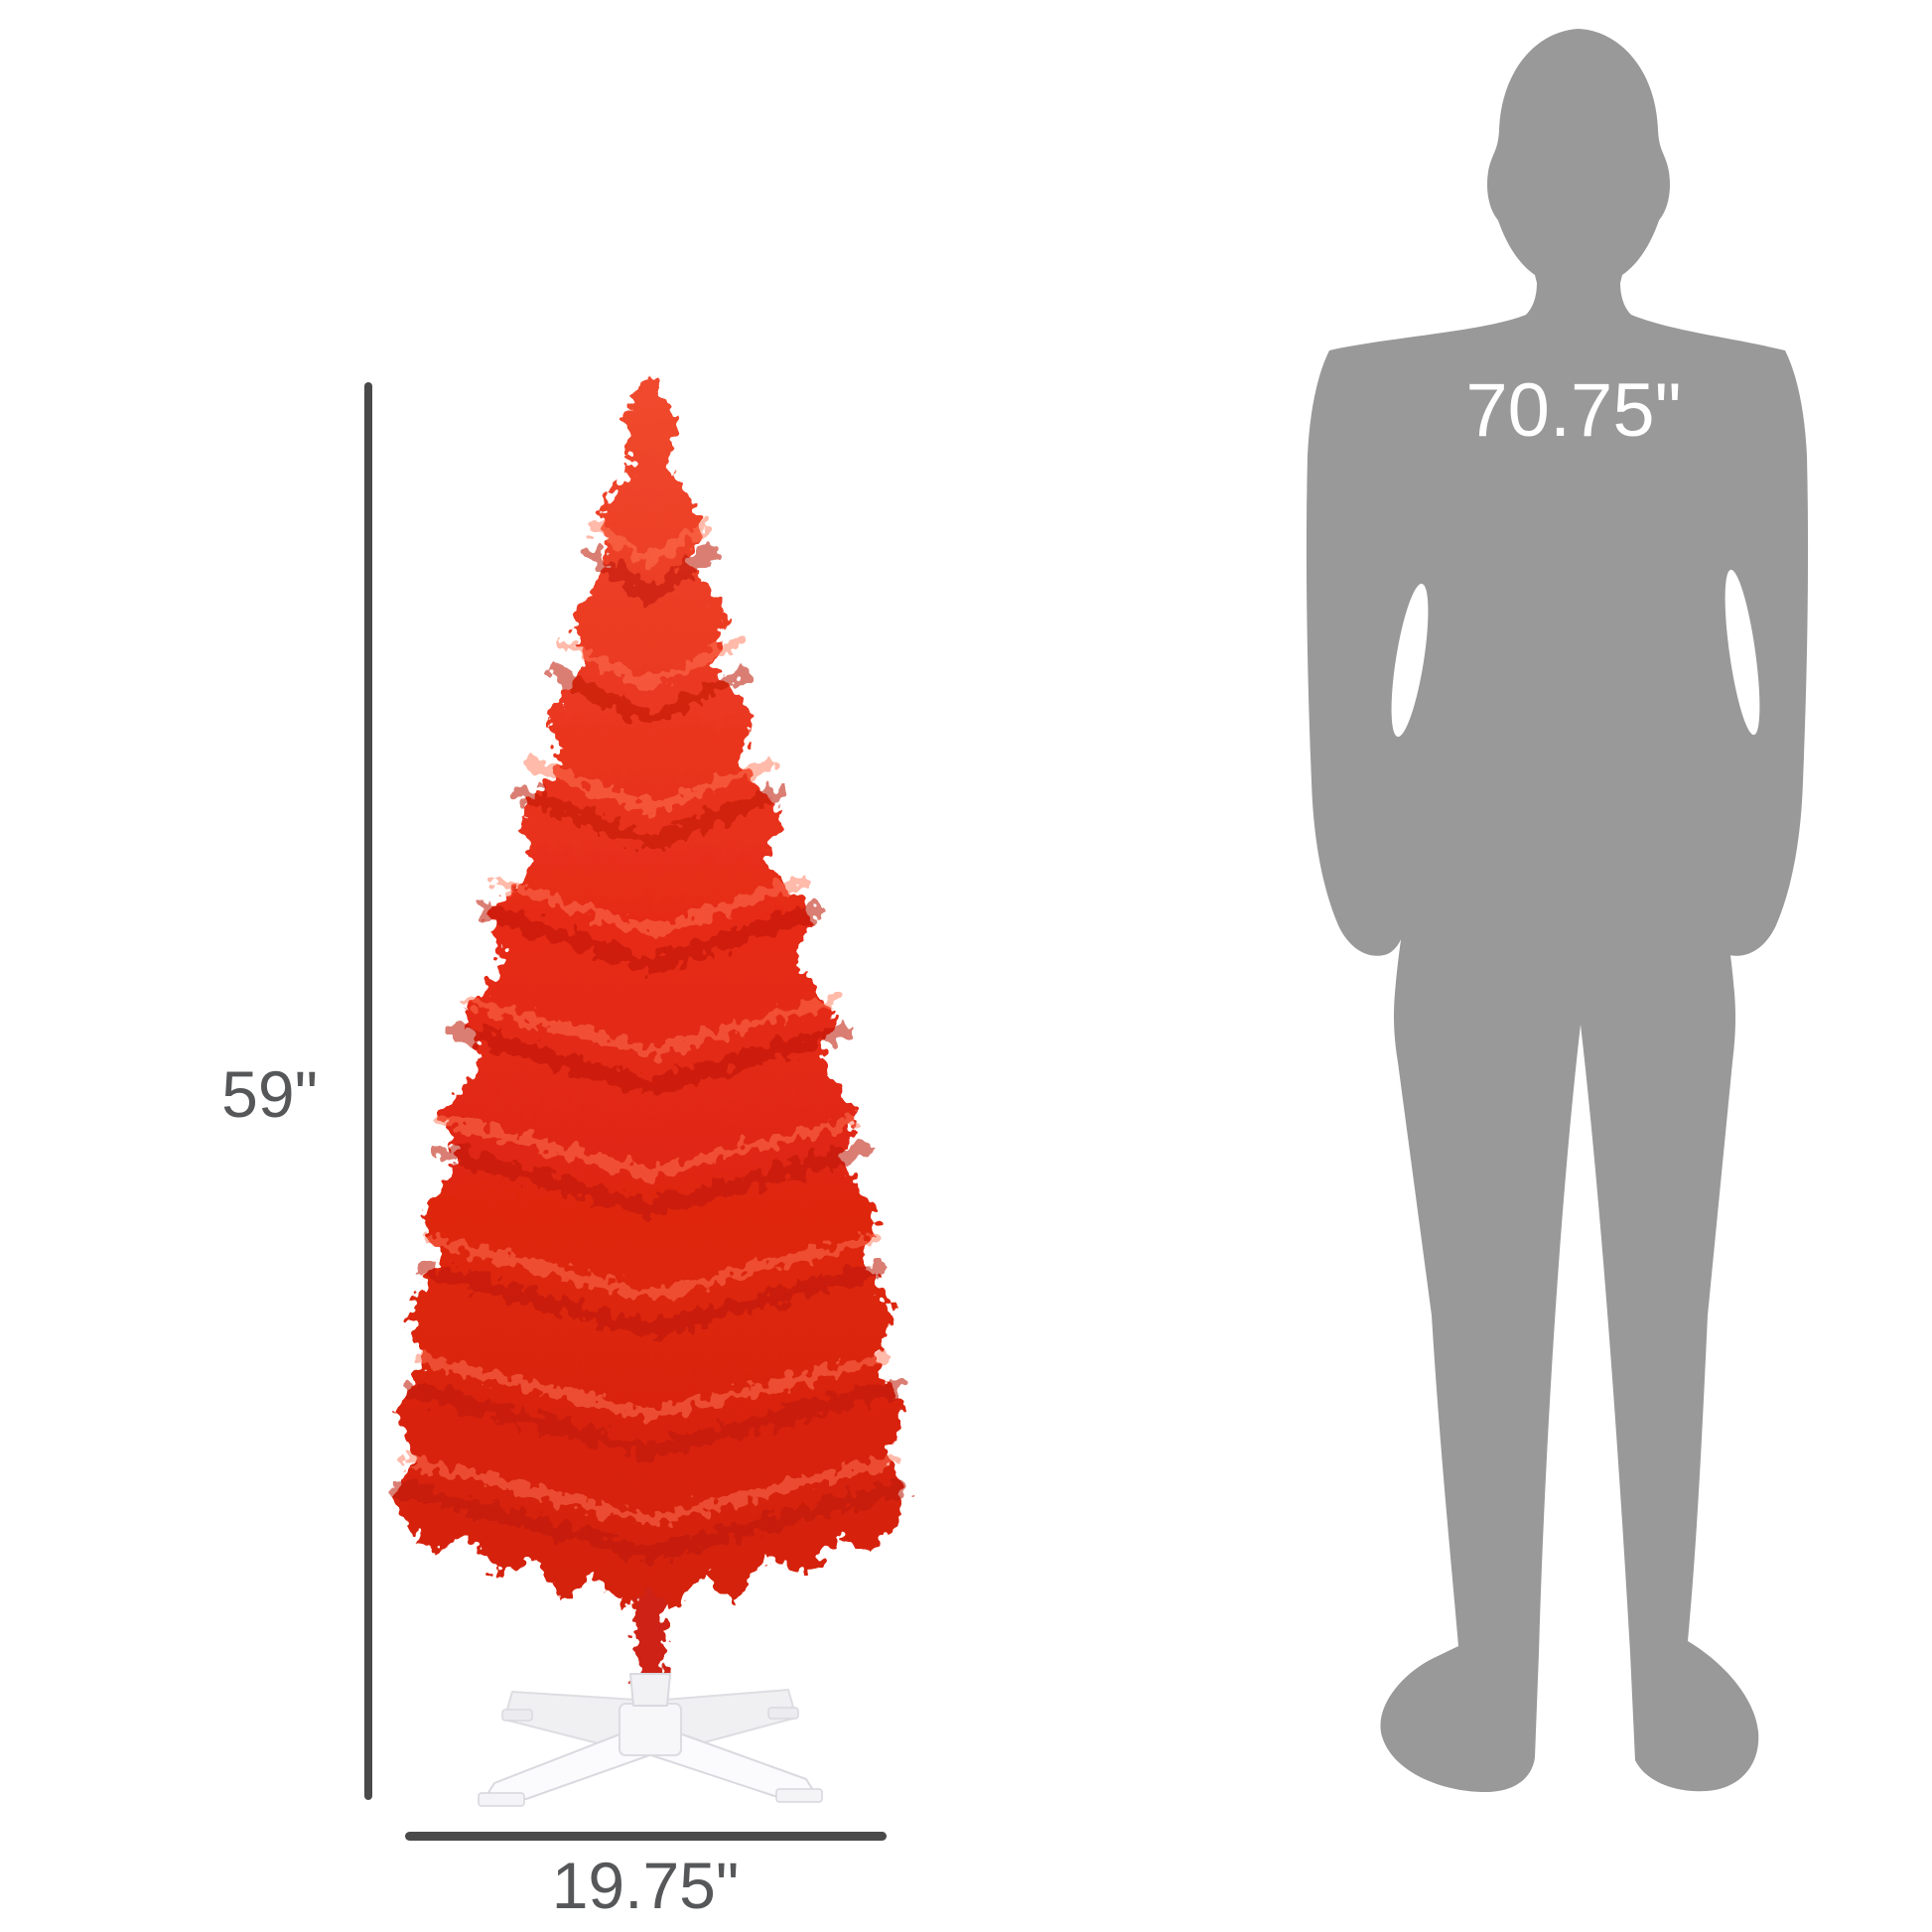  What do you see at coordinates (650, 1740) in the screenshot?
I see `tree-stand` at bounding box center [650, 1740].